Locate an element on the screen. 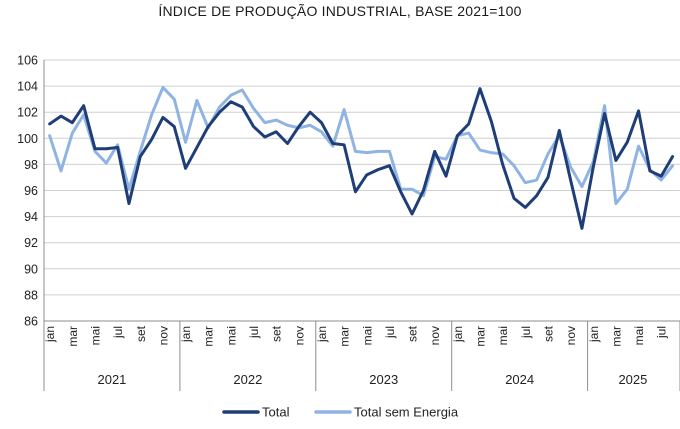 This screenshot has height=429, width=680. year-label-2022: 2022 is located at coordinates (247, 379).